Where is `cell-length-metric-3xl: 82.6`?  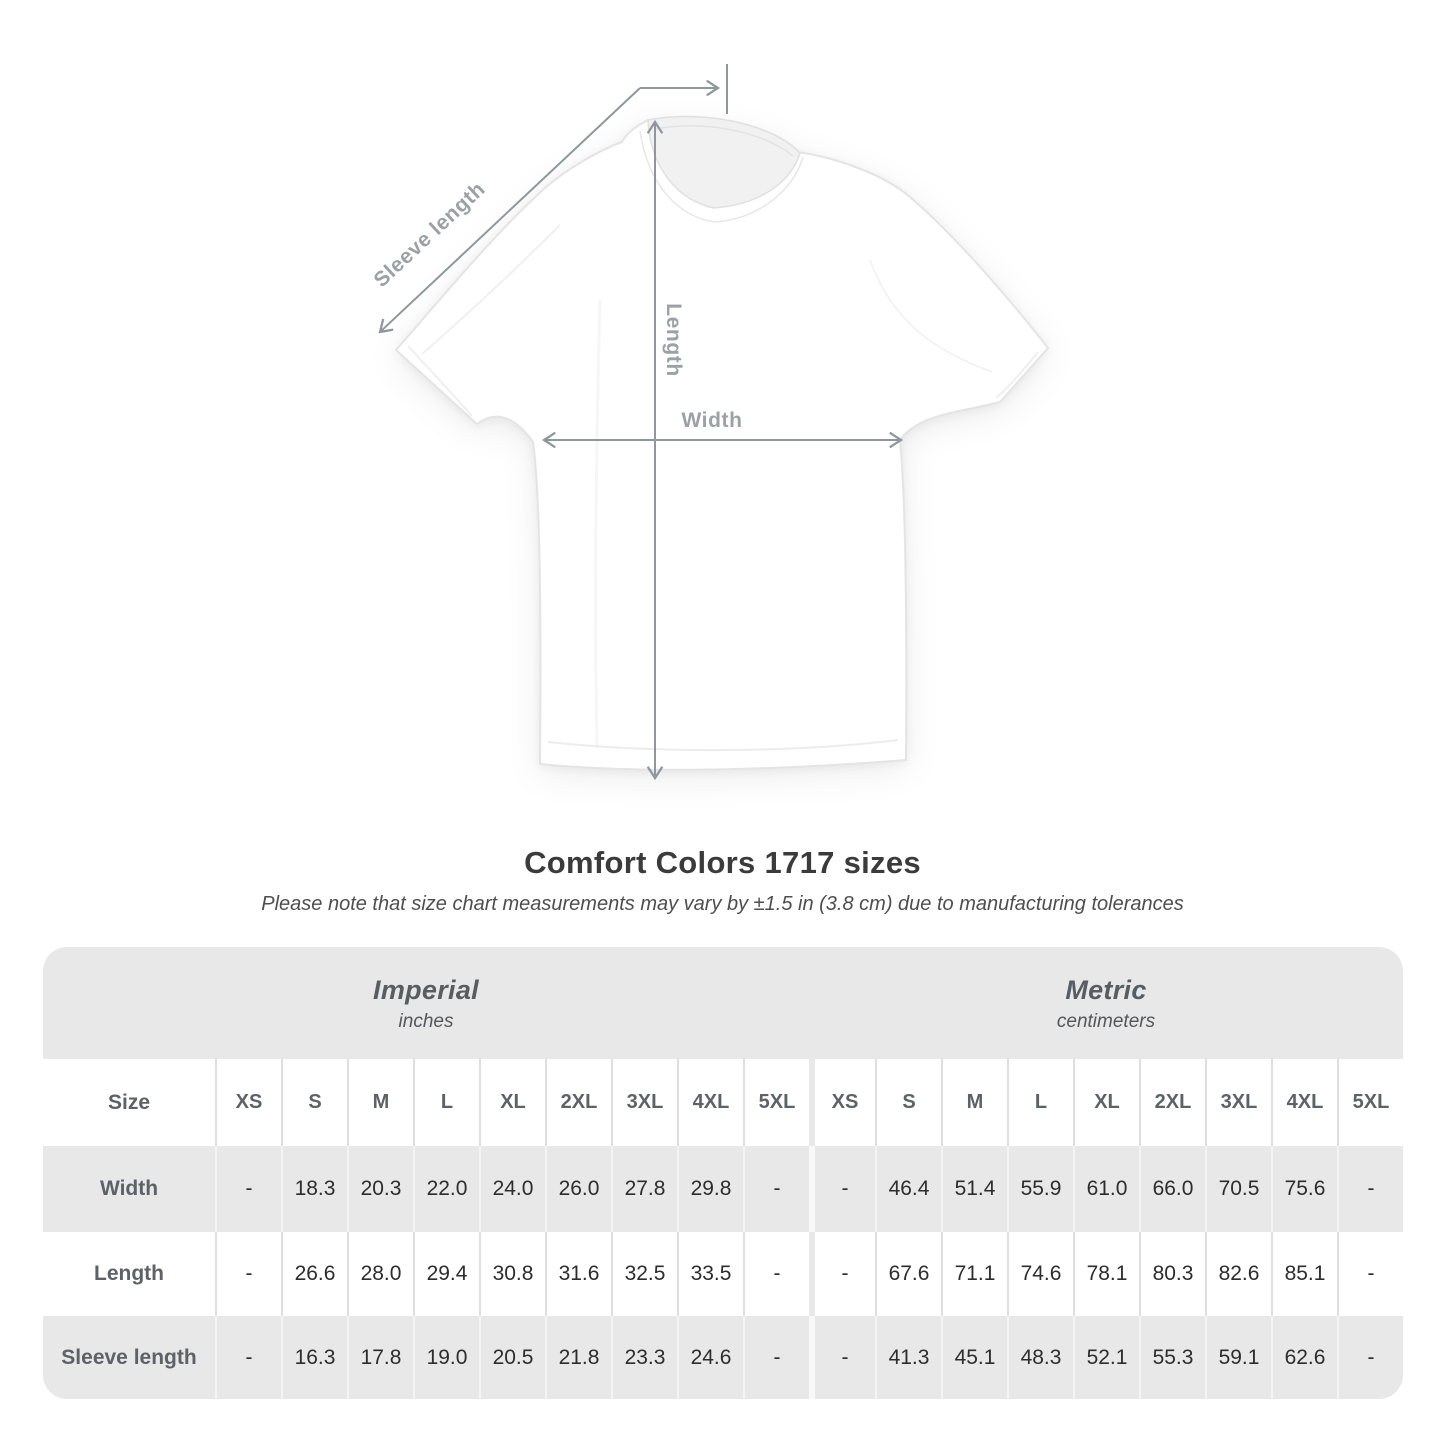
cell-length-metric-3xl: 82.6 is located at coordinates (1238, 1274).